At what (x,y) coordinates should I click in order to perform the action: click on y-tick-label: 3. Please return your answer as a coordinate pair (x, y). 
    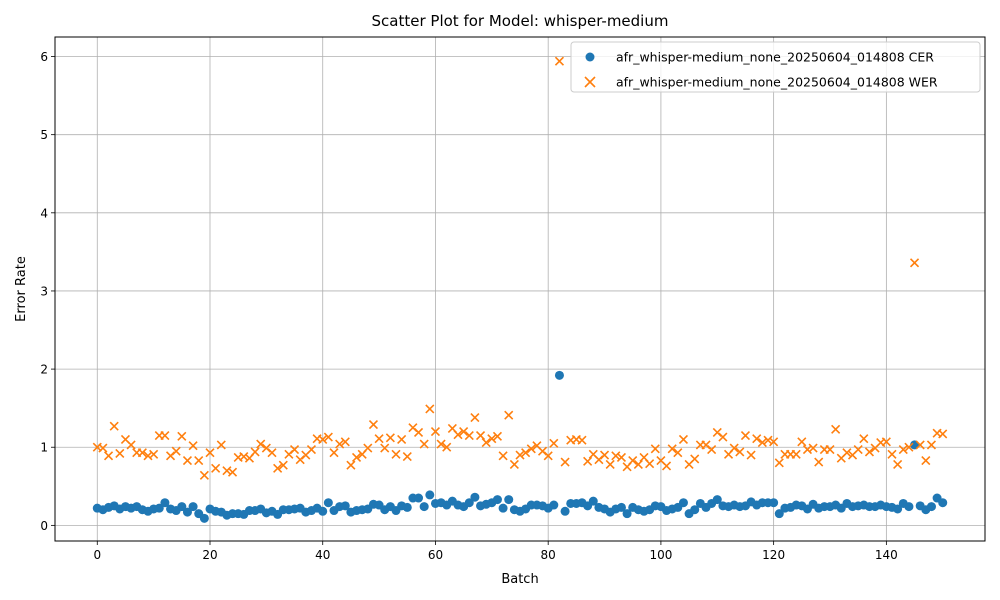
    Looking at the image, I should click on (44, 291).